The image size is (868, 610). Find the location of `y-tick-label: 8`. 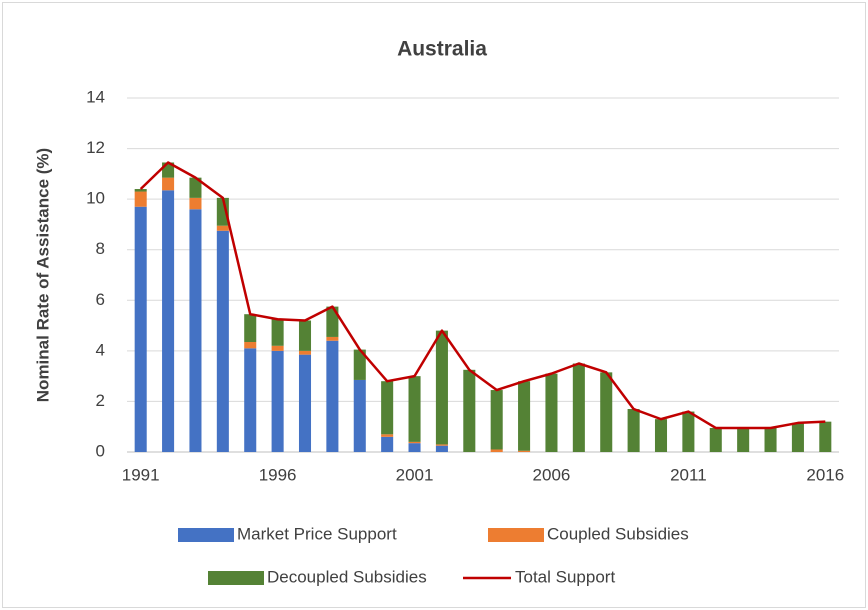

y-tick-label: 8 is located at coordinates (100, 248).